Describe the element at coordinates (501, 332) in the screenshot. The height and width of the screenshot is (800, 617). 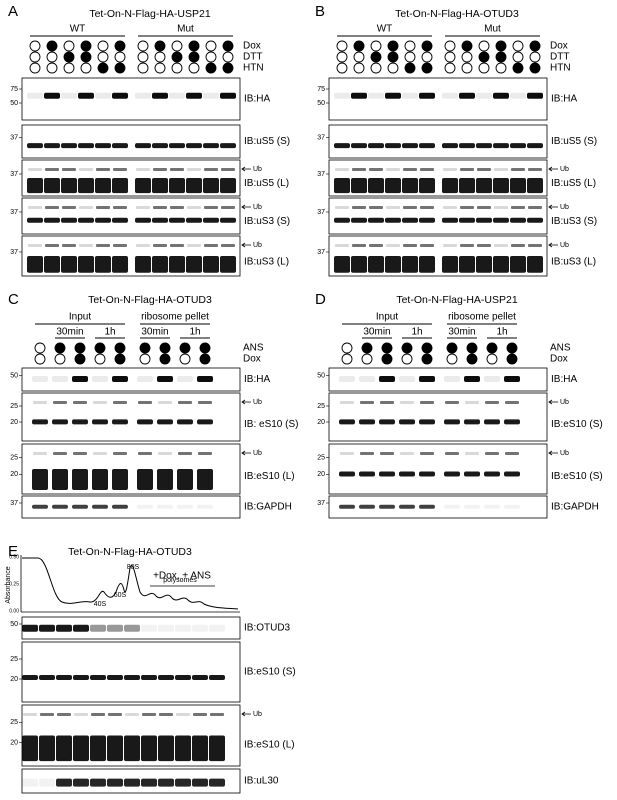
I see `subgroup-label: 1h` at that location.